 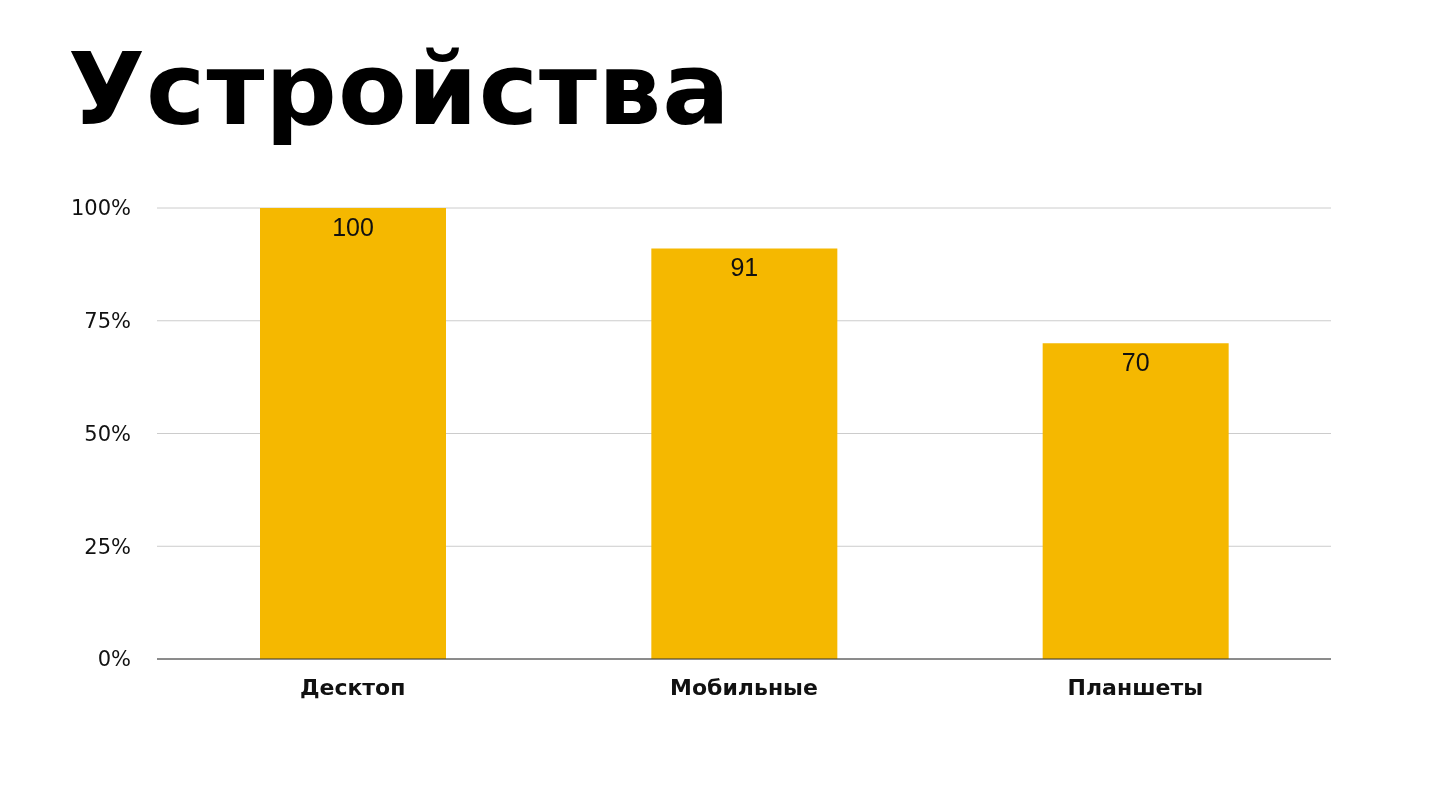 I want to click on data-label: 100, so click(x=353, y=226).